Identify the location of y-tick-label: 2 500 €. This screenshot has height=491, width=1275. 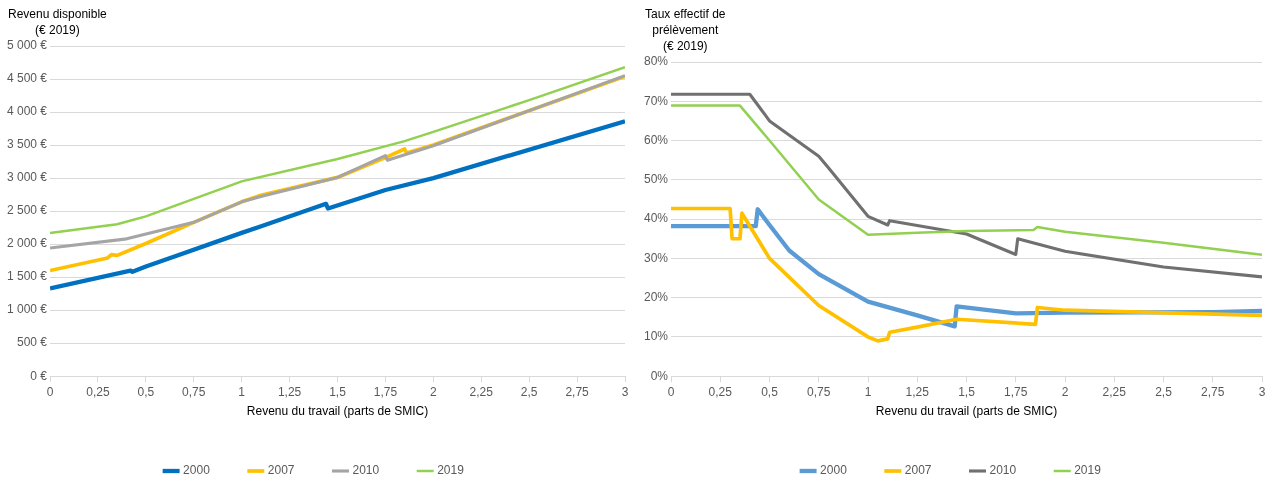
(27, 210).